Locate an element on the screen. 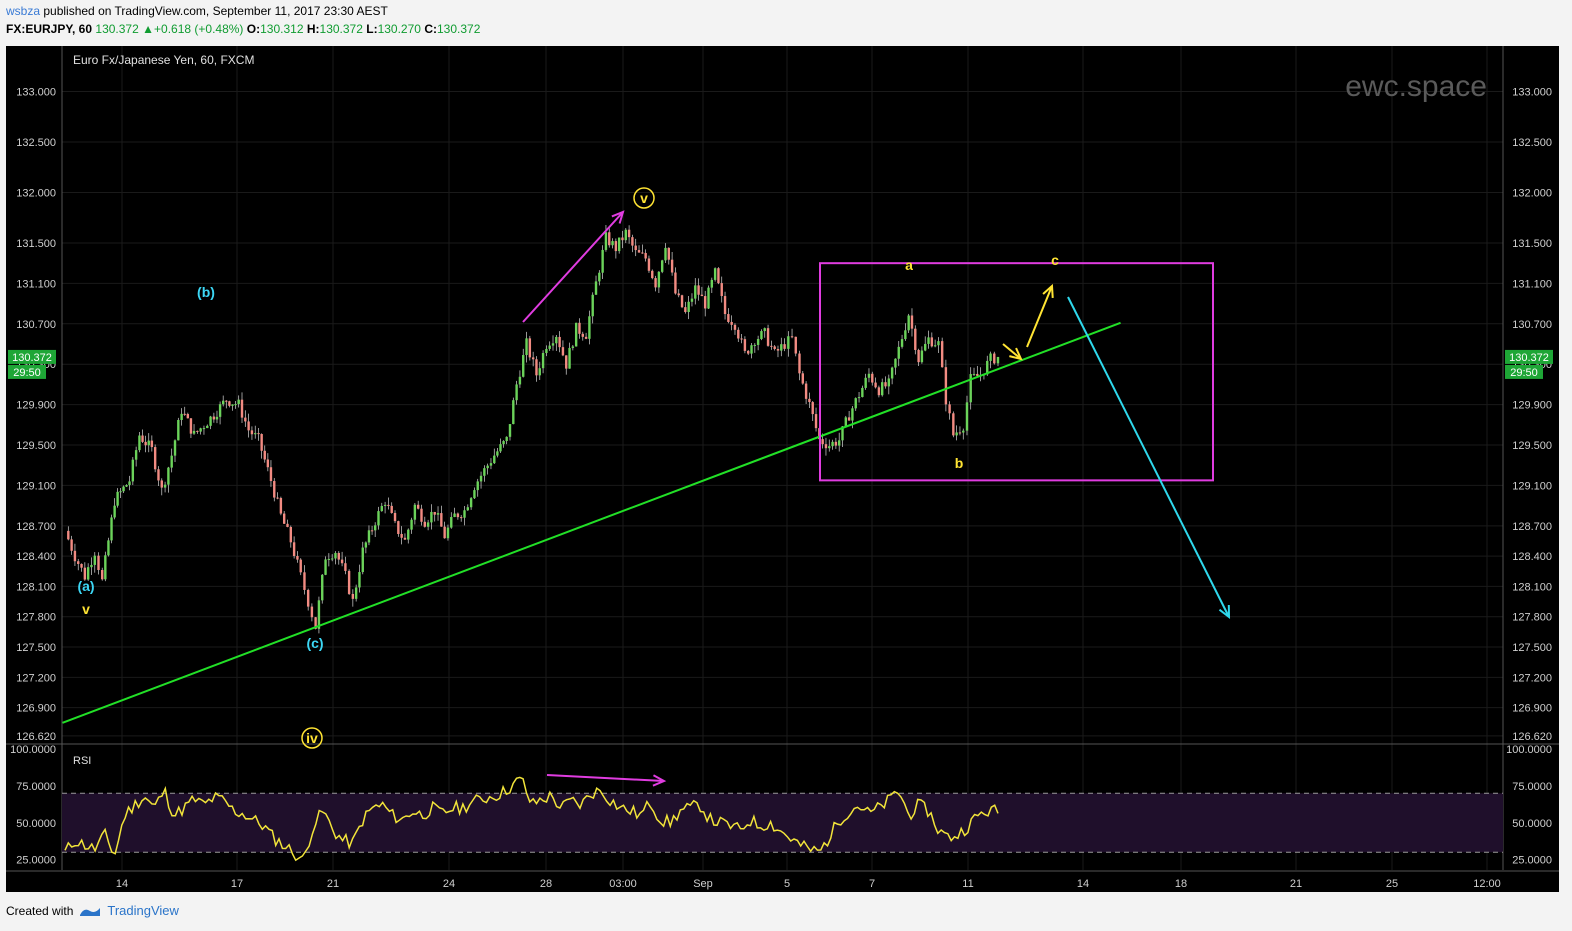 The height and width of the screenshot is (931, 1572). close-value: 130.372 is located at coordinates (458, 29).